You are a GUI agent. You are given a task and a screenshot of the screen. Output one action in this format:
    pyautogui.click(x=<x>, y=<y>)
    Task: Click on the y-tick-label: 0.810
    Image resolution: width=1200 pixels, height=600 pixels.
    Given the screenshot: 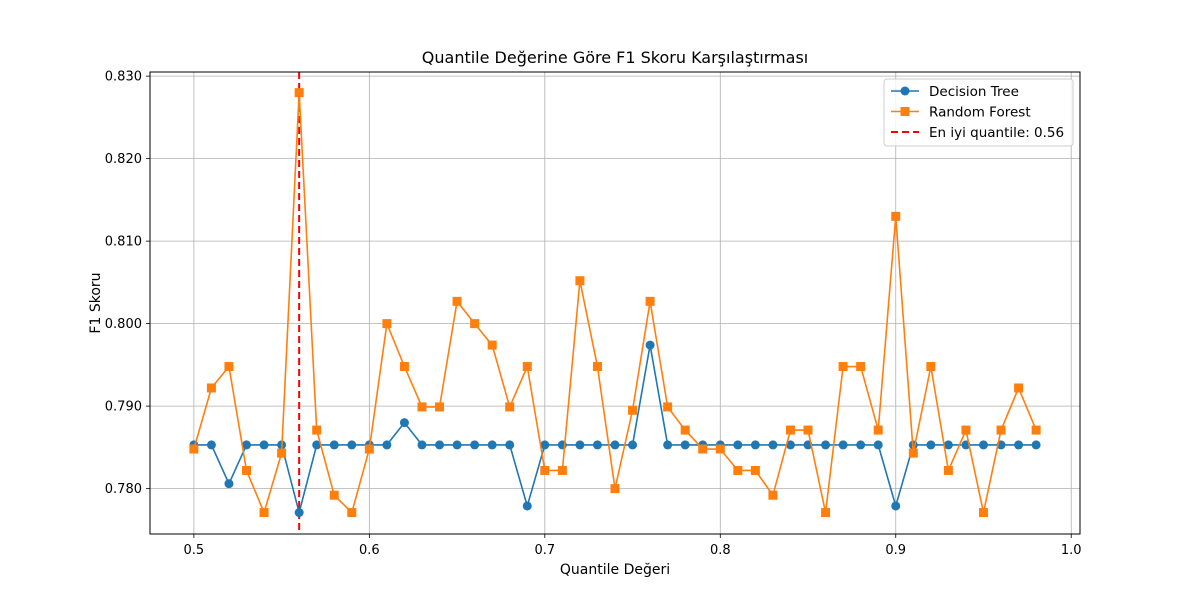 What is the action you would take?
    pyautogui.click(x=123, y=242)
    